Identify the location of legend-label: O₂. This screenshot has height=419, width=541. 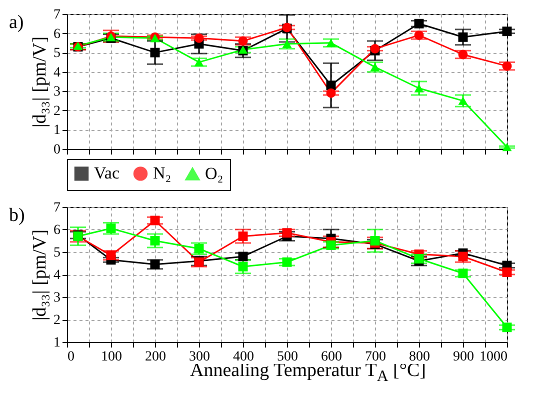
(214, 174).